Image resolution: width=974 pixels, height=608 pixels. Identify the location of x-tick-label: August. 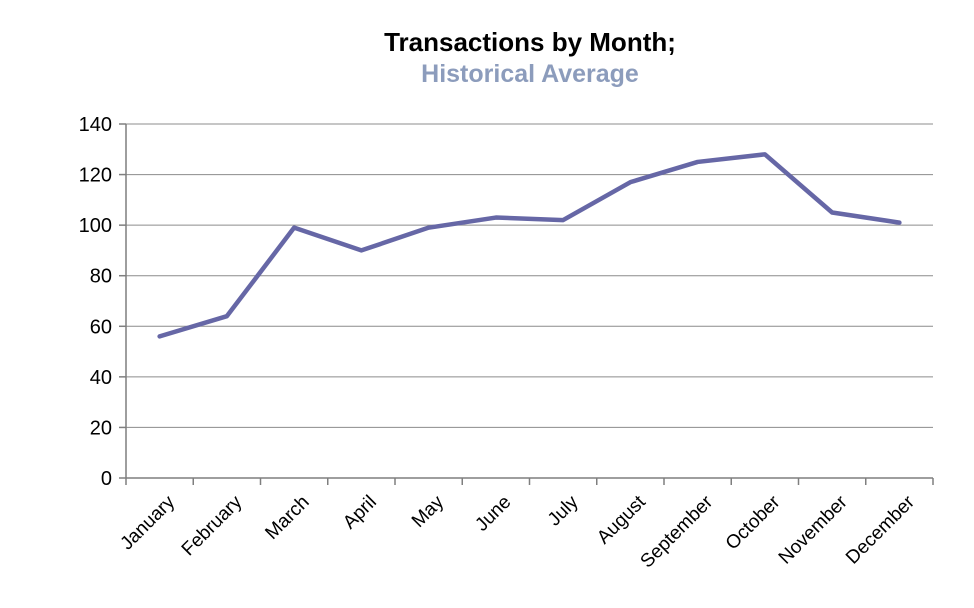
(621, 519).